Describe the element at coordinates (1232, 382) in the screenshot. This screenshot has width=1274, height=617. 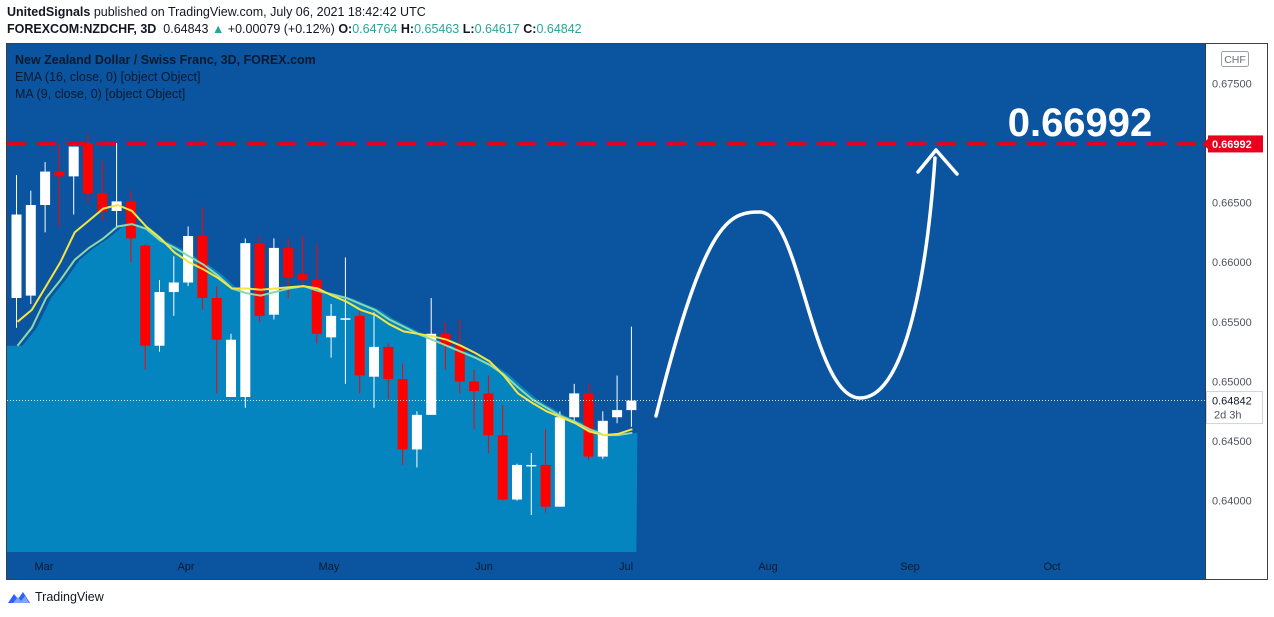
I see `price-tick-label: 0.65000` at that location.